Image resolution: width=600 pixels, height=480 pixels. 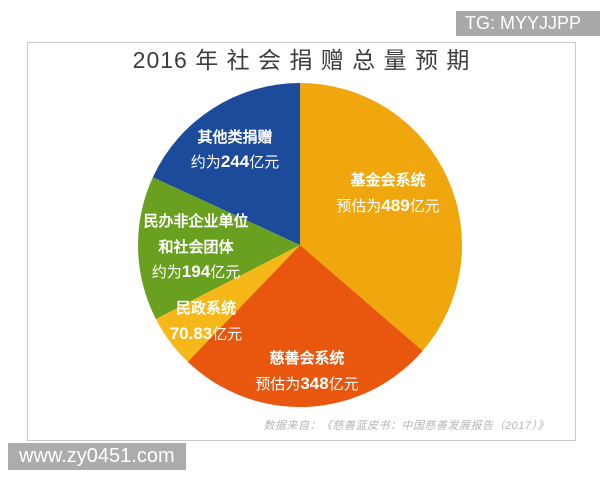 I want to click on pie-label-civil-name: 民政系统, so click(x=205, y=308).